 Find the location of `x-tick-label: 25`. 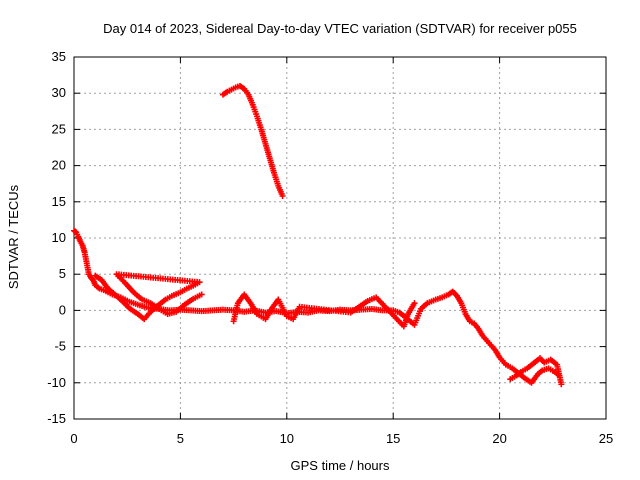

x-tick-label: 25 is located at coordinates (606, 438).